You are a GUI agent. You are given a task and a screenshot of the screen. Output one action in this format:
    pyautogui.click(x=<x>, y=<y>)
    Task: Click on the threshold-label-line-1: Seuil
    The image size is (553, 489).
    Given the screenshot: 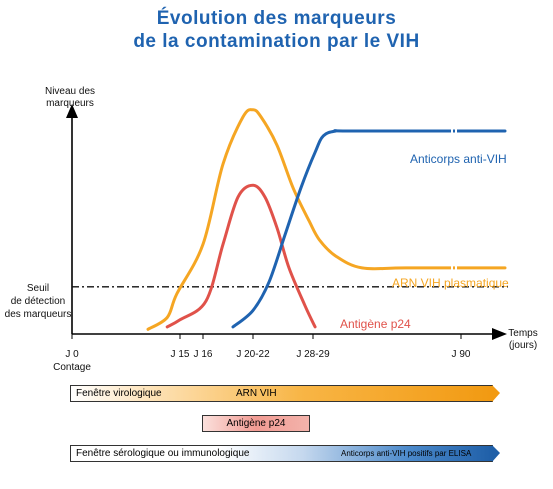 What is the action you would take?
    pyautogui.click(x=38, y=288)
    